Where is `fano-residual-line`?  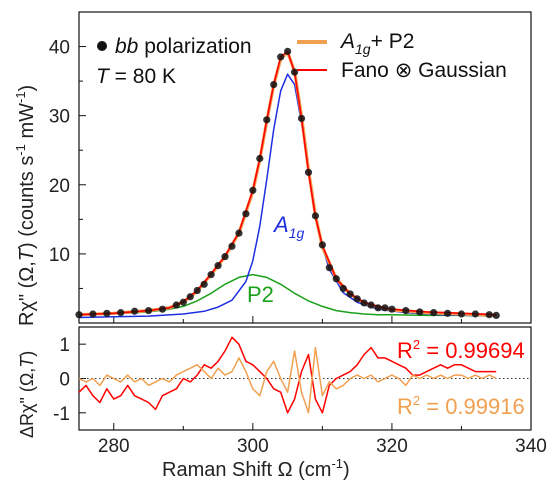 fano-residual-line is located at coordinates (287, 375).